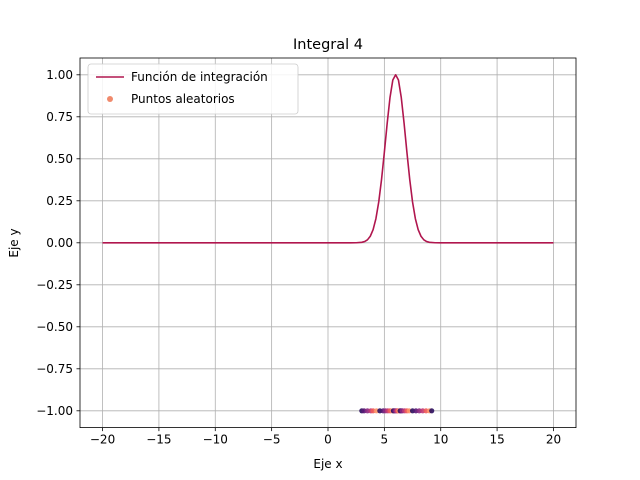 The height and width of the screenshot is (480, 640). I want to click on x-tick-label: −20, so click(102, 440).